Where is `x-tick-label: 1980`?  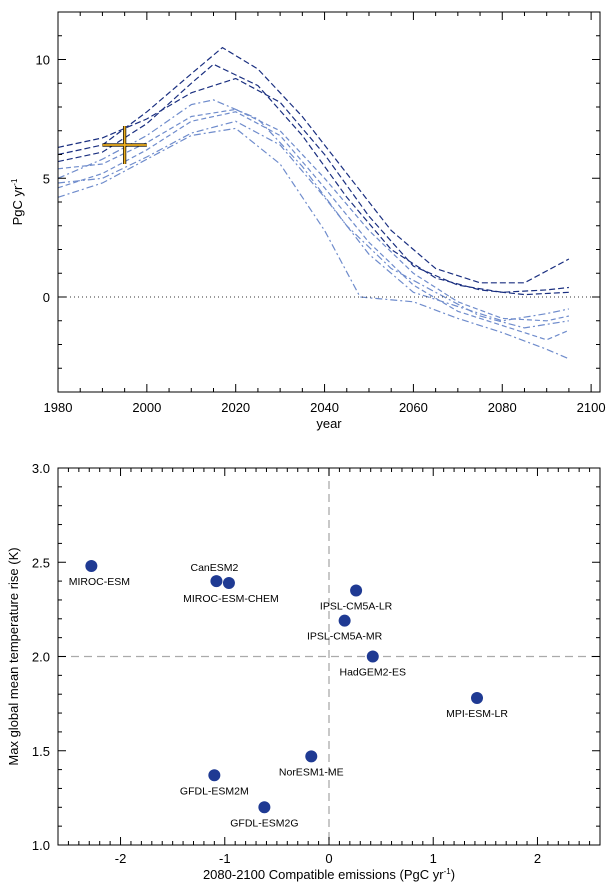
x-tick-label: 1980 is located at coordinates (58, 407).